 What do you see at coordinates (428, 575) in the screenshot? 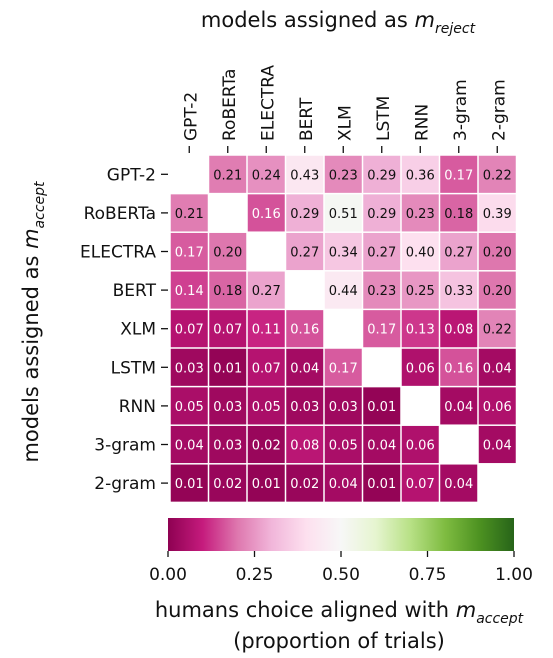
I see `colorbar-tick-label: 0.75` at bounding box center [428, 575].